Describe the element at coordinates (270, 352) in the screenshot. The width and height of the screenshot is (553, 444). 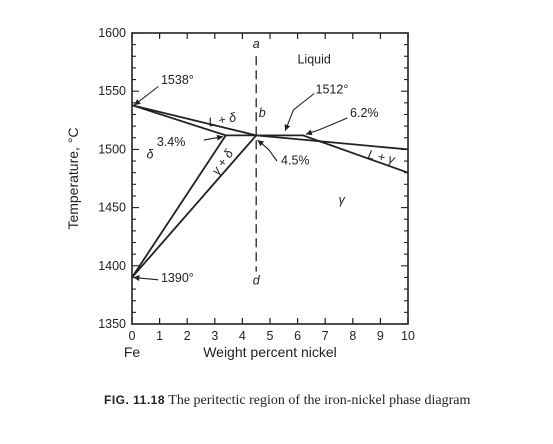
I see `x-axis-label: Weight percent nickel` at that location.